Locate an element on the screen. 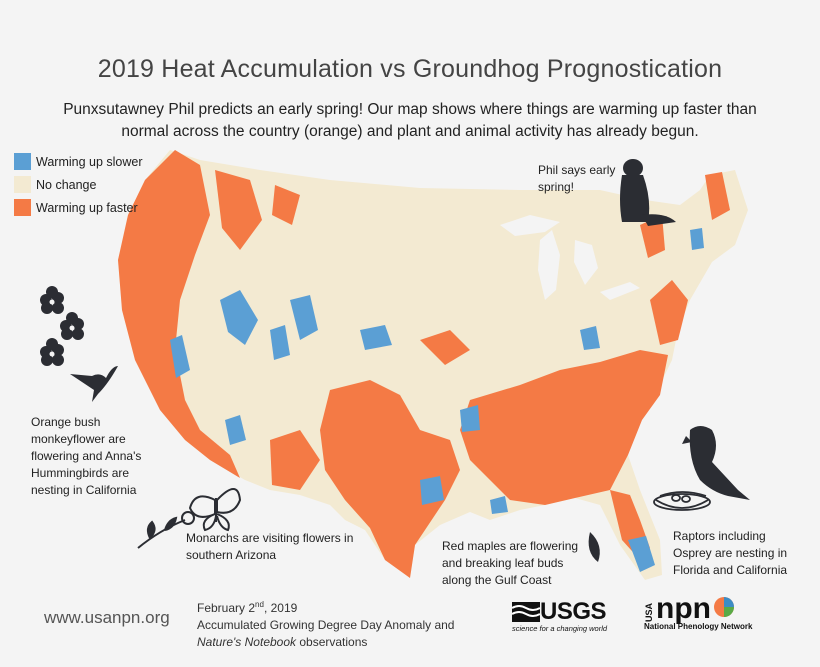 The width and height of the screenshot is (820, 667). annotation-phil-line: spring! is located at coordinates (556, 187).